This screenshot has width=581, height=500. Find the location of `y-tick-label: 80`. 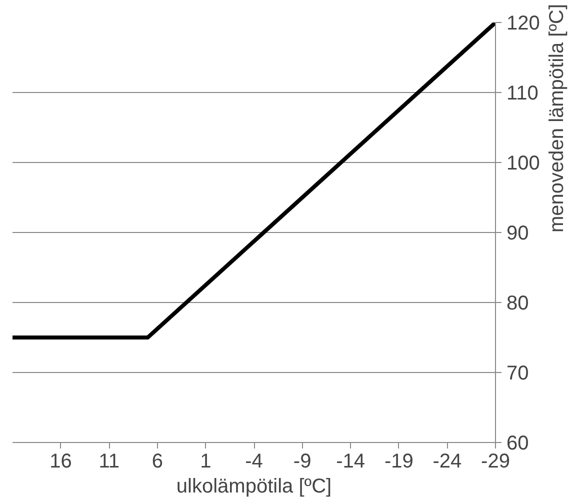

y-tick-label: 80 is located at coordinates (517, 303).